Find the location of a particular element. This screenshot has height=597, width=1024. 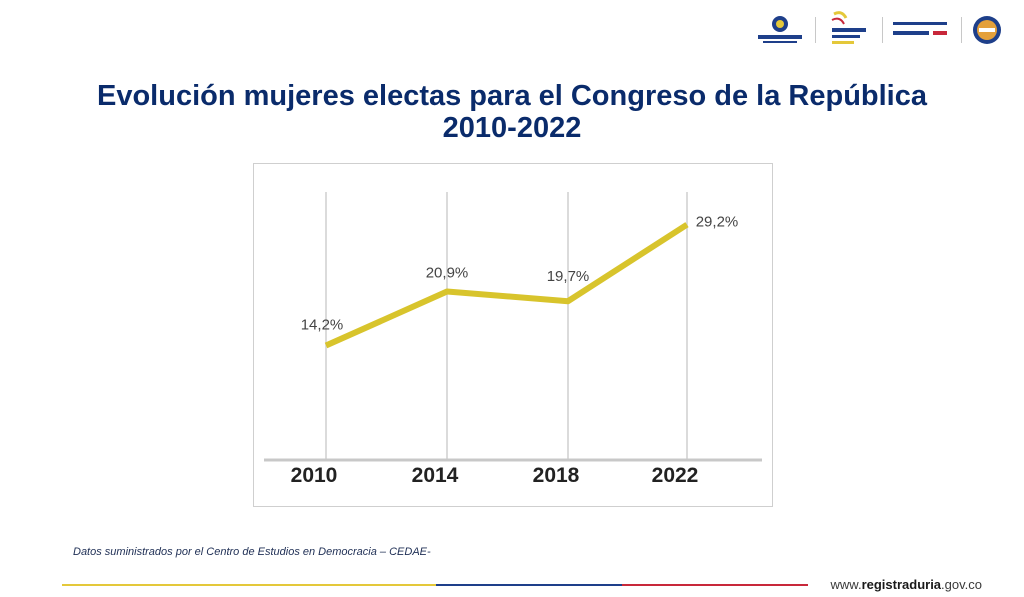

footer-url-suffix: .gov.co is located at coordinates (961, 584).